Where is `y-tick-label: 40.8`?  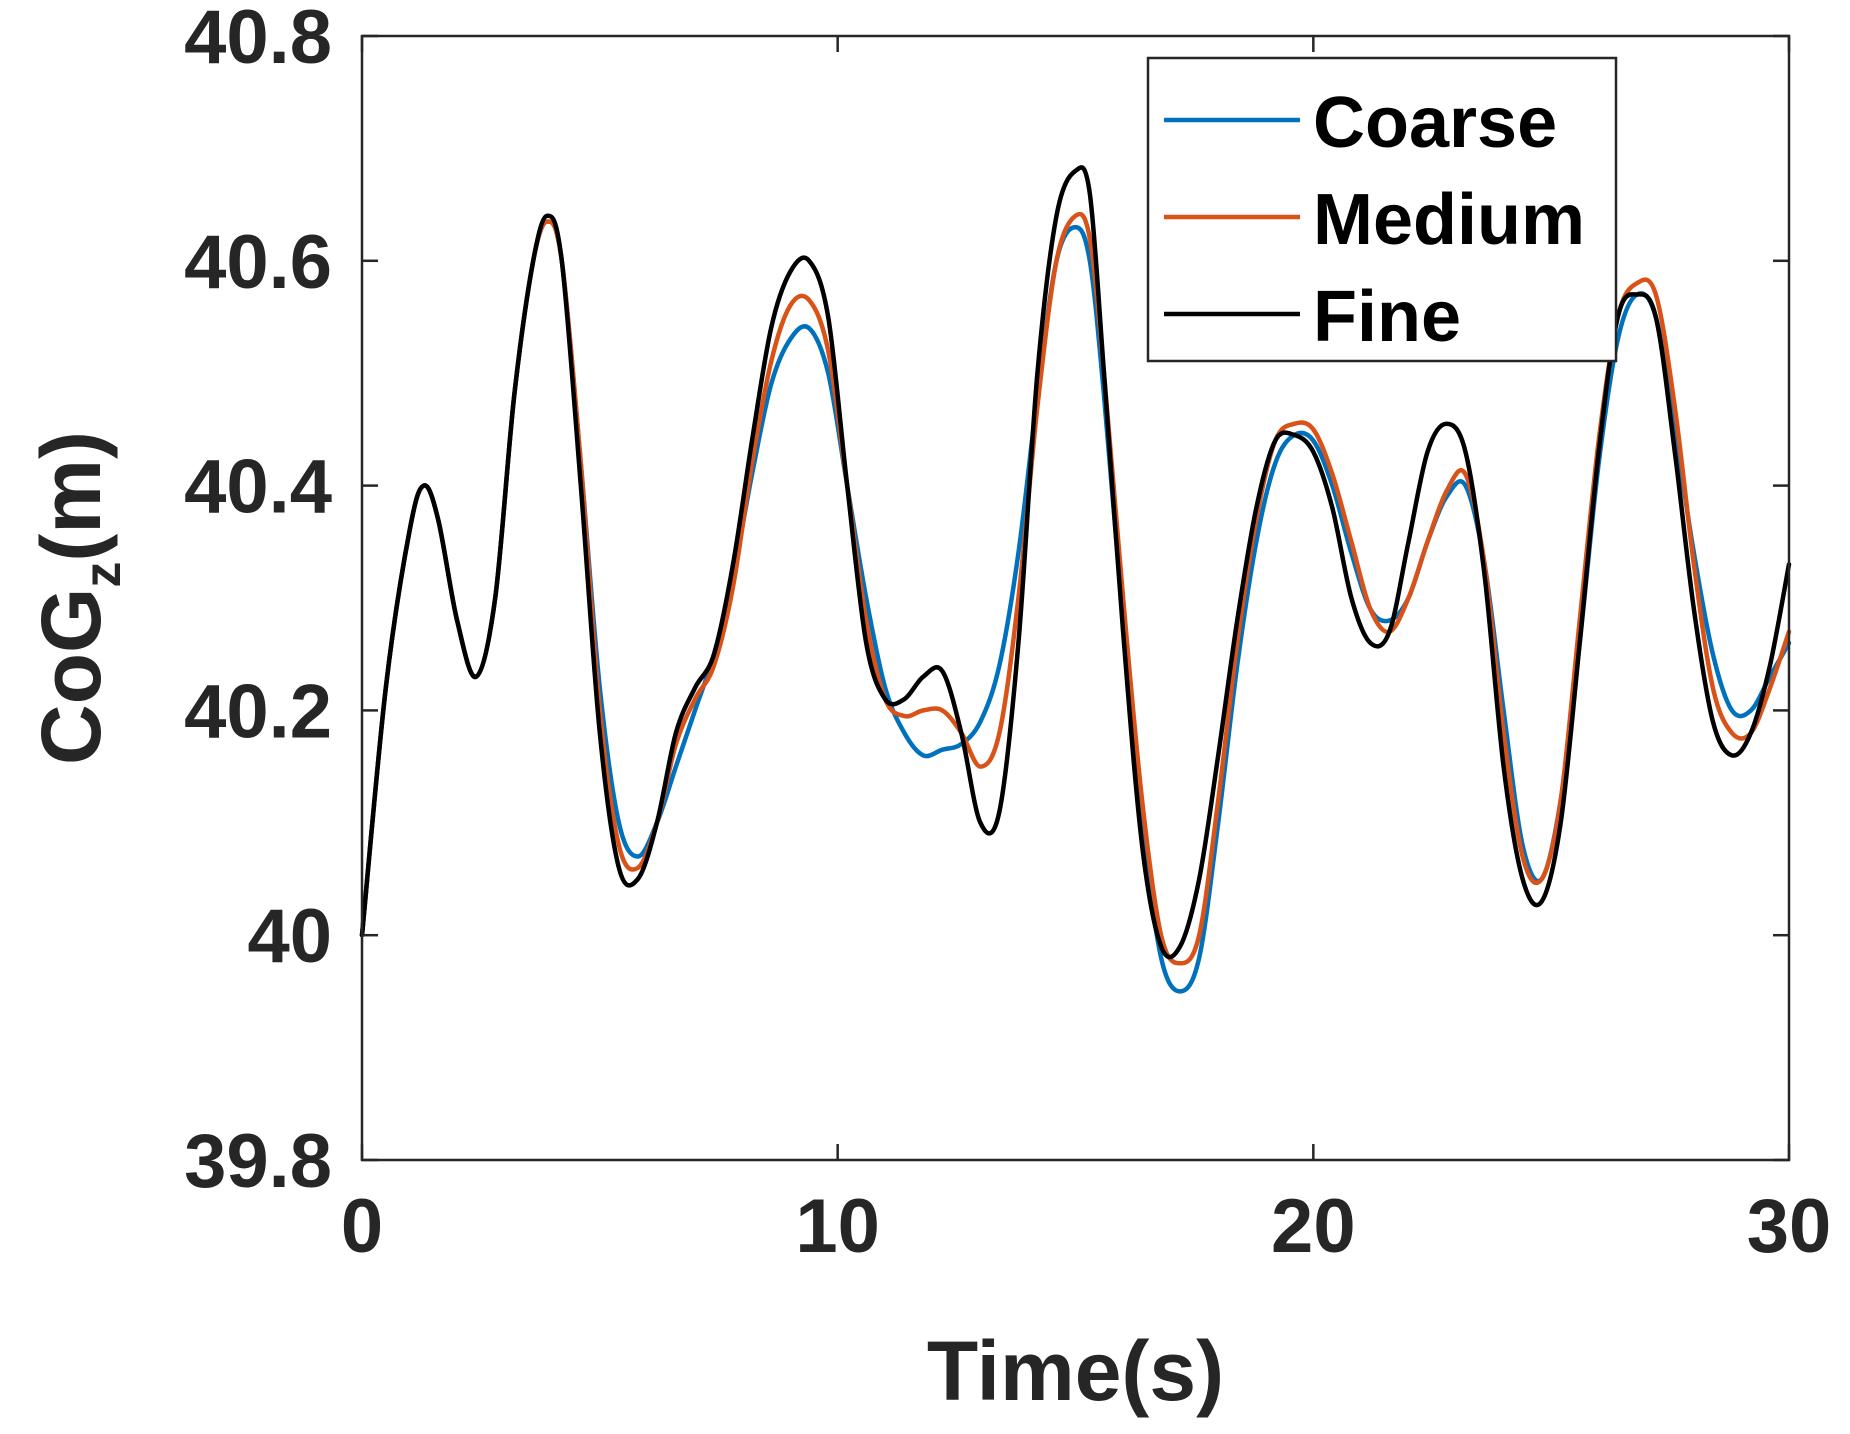 y-tick-label: 40.8 is located at coordinates (258, 40).